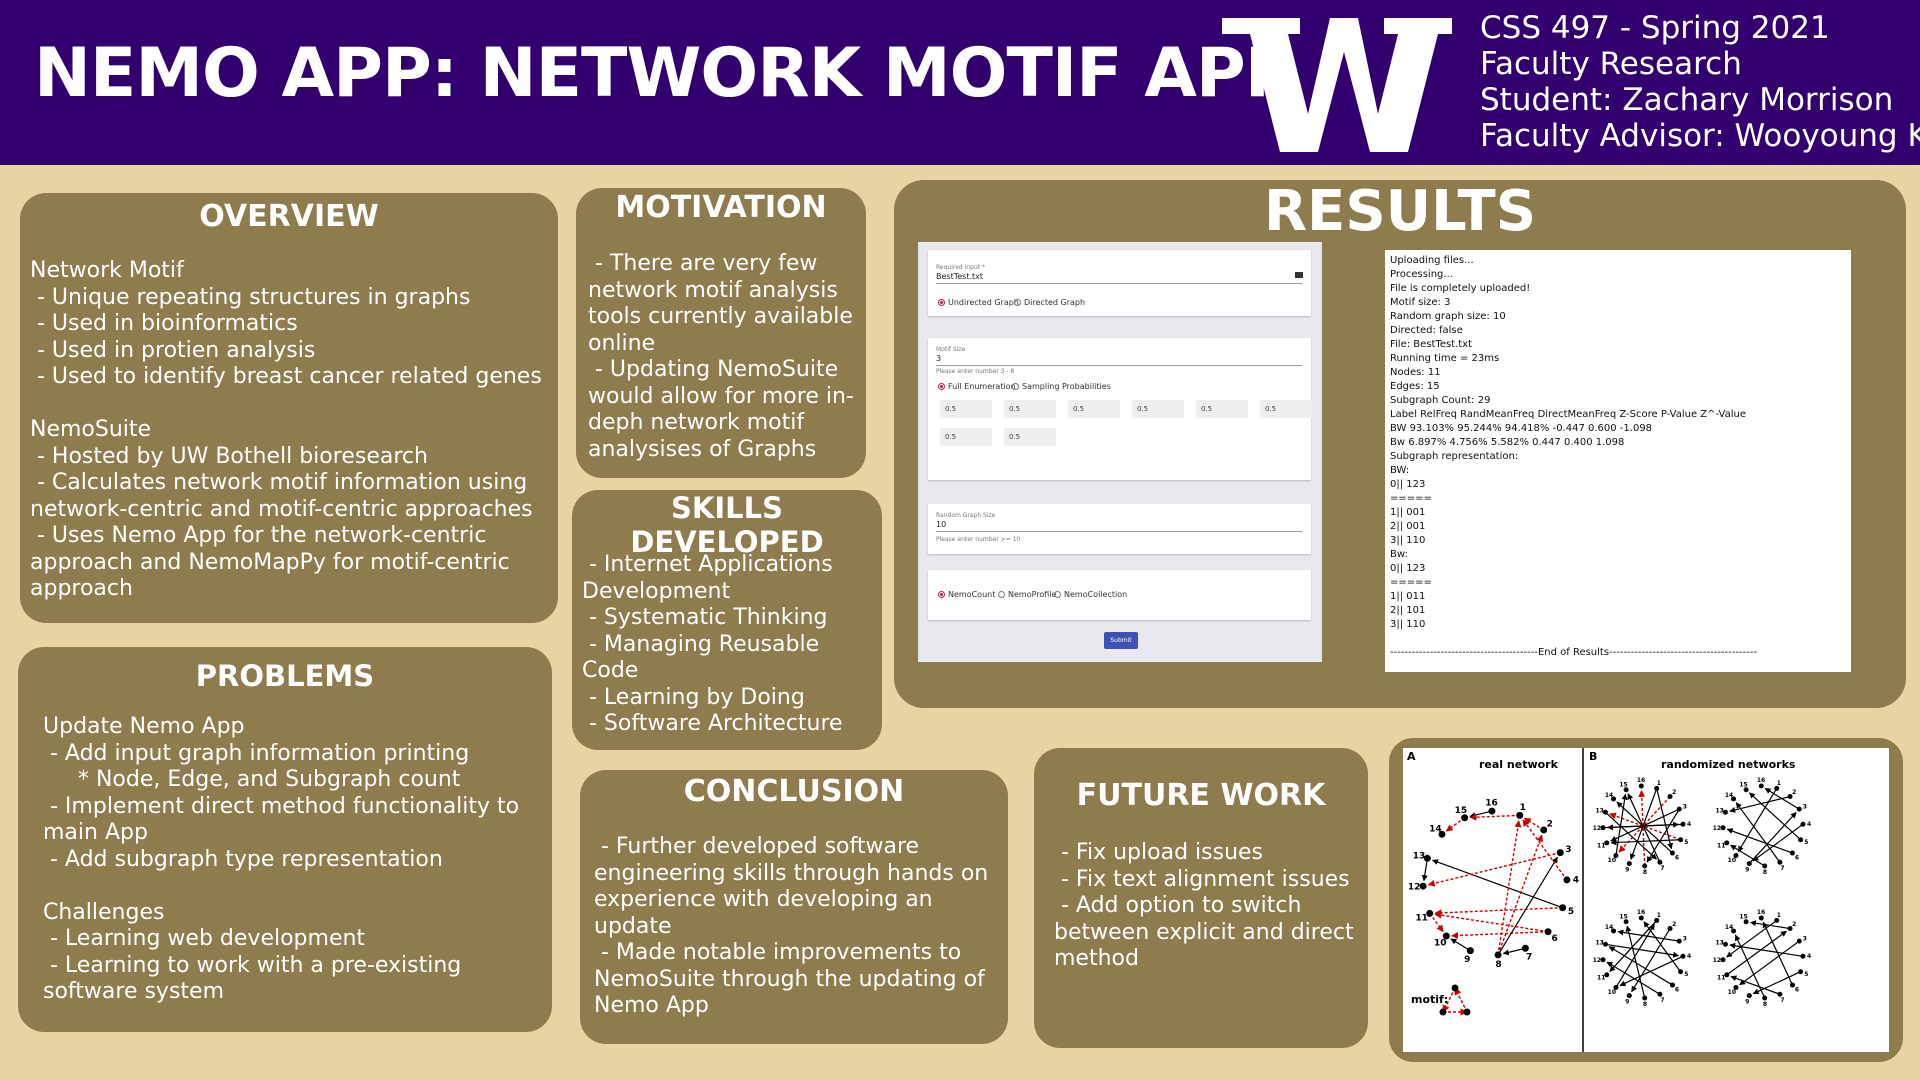 The height and width of the screenshot is (1080, 1920). Describe the element at coordinates (1686, 974) in the screenshot. I see `random-network-3-node-label: 5` at that location.